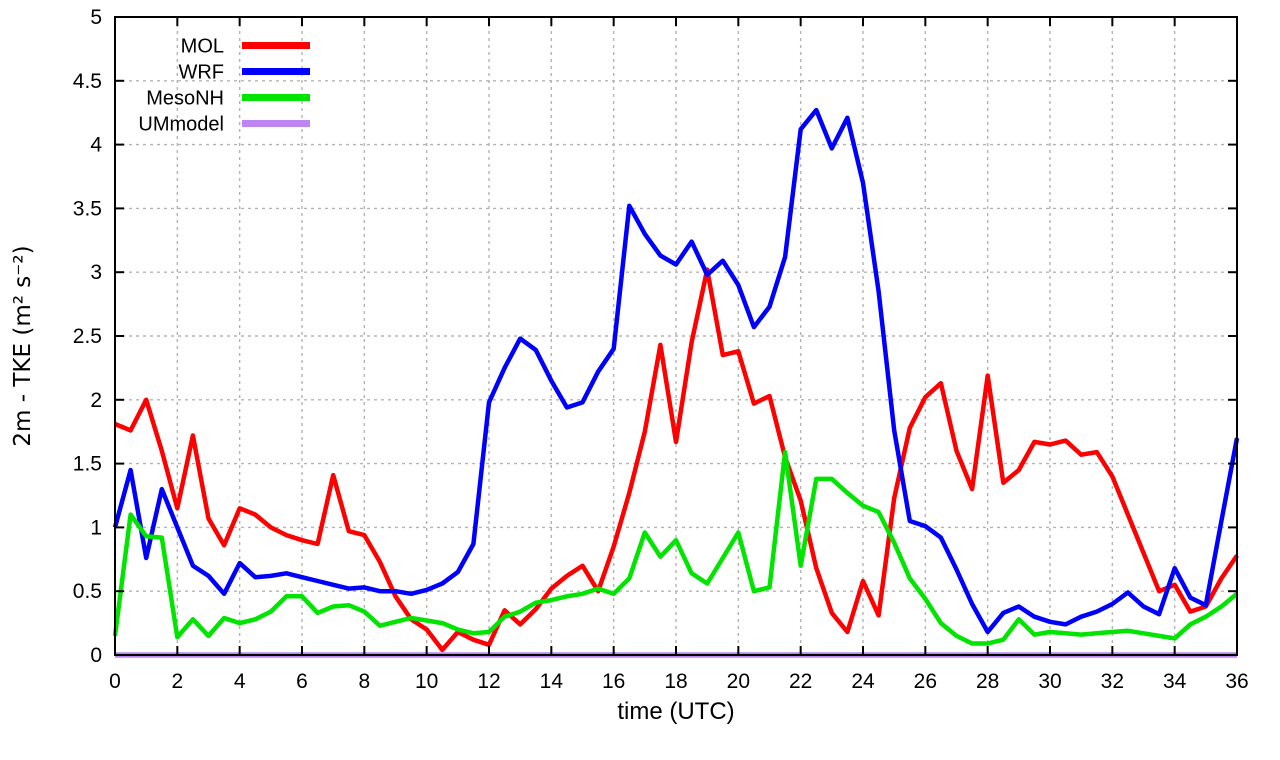  Describe the element at coordinates (244, 73) in the screenshot. I see `legend-item-WRF: WRF` at that location.